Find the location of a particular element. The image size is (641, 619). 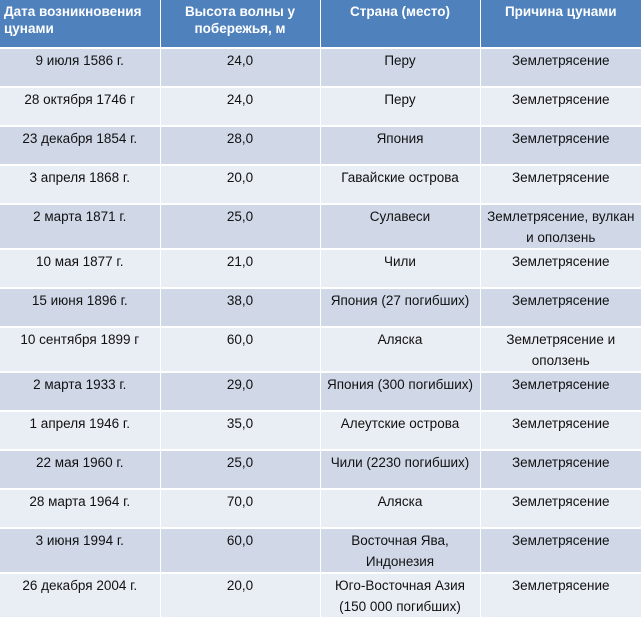

table-row: 10 мая 1877 г. 21,0 Чили Землетрясение is located at coordinates (320, 269).